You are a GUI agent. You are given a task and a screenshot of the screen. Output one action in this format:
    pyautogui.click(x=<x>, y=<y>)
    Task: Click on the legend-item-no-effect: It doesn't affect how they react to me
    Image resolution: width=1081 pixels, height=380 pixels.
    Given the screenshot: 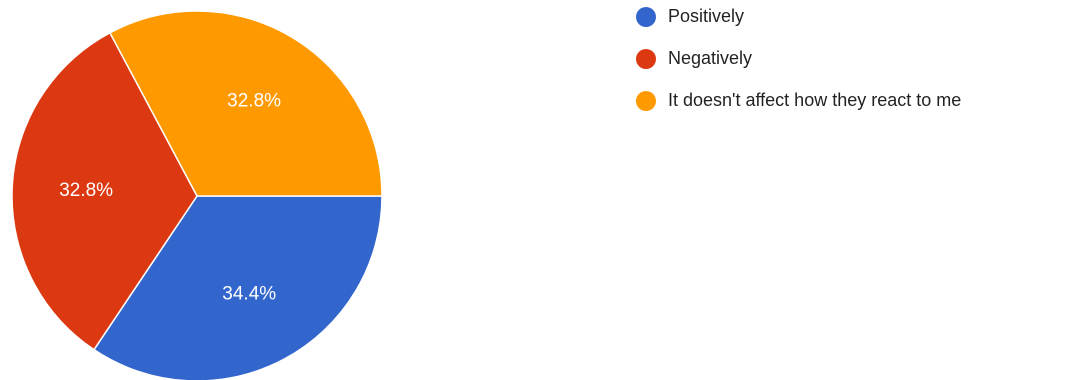 What is the action you would take?
    pyautogui.click(x=856, y=100)
    